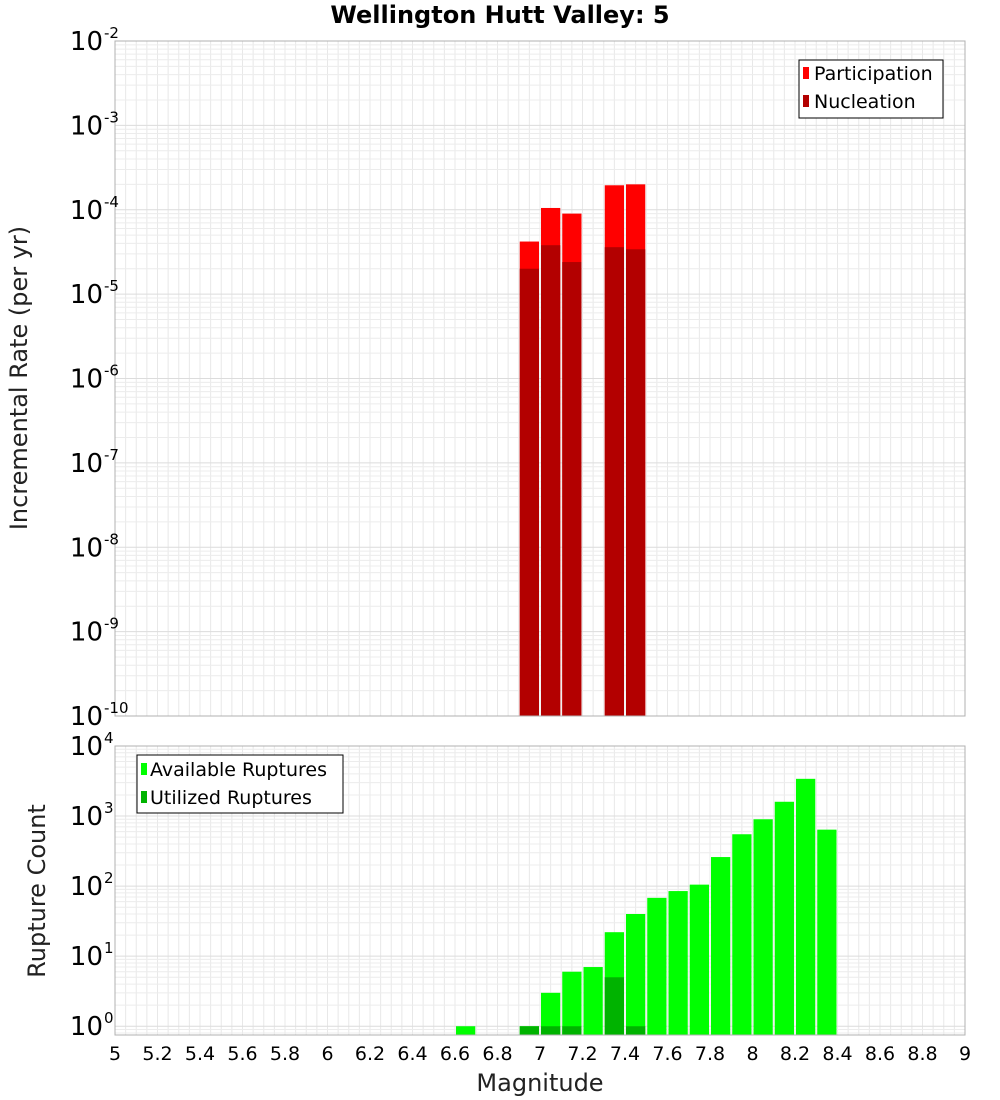 The width and height of the screenshot is (1000, 1100). Describe the element at coordinates (455, 1054) in the screenshot. I see `x-tick-label: 6.6` at that location.